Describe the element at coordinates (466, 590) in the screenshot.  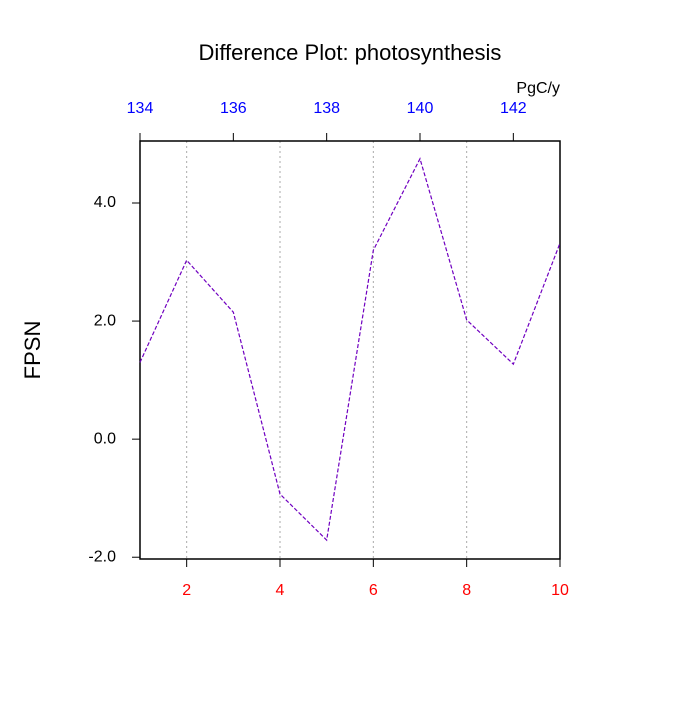
I see `x-tick-label: 8` at that location.